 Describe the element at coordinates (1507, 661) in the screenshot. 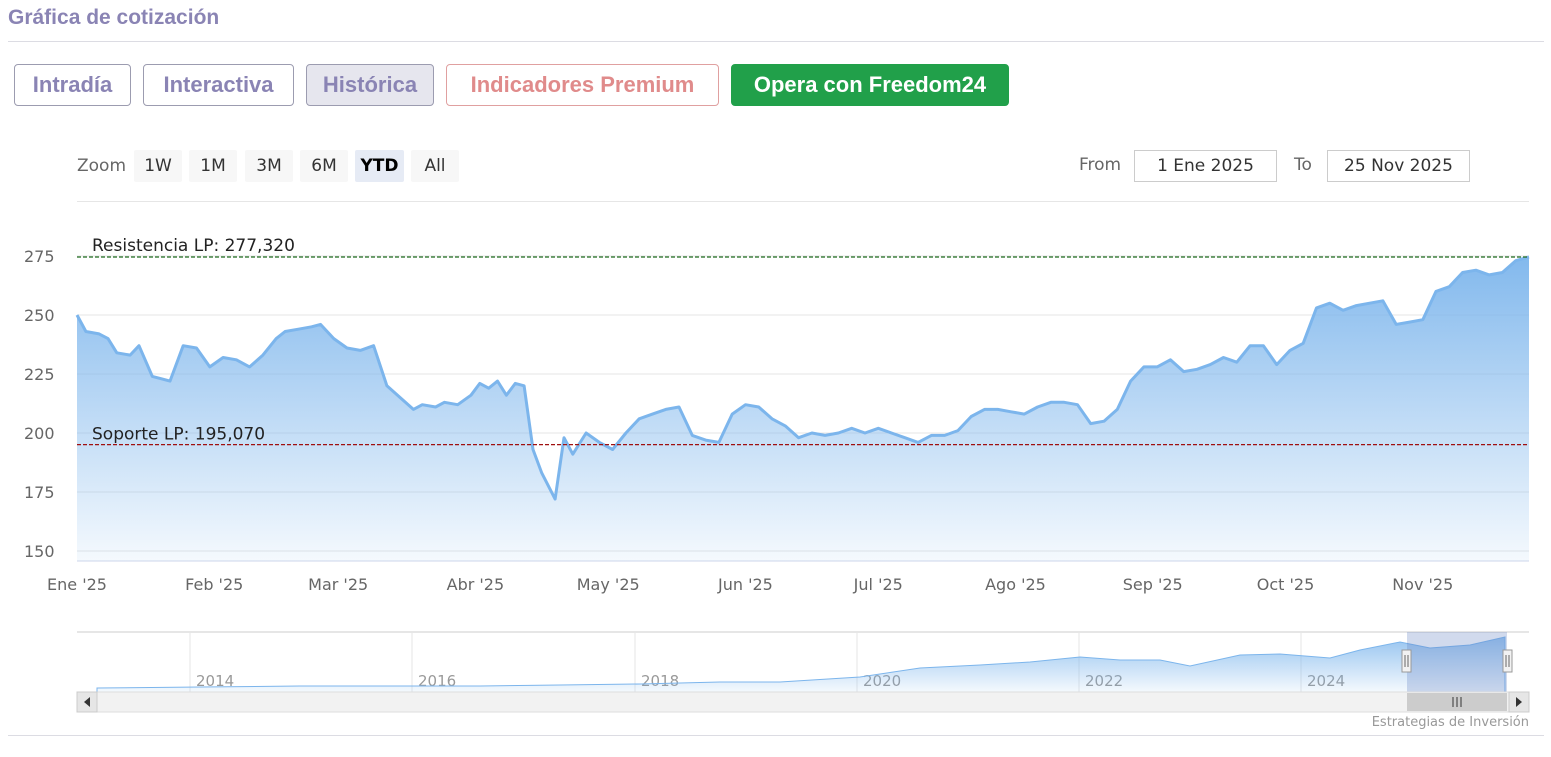

I see `navigator-right-handle` at that location.